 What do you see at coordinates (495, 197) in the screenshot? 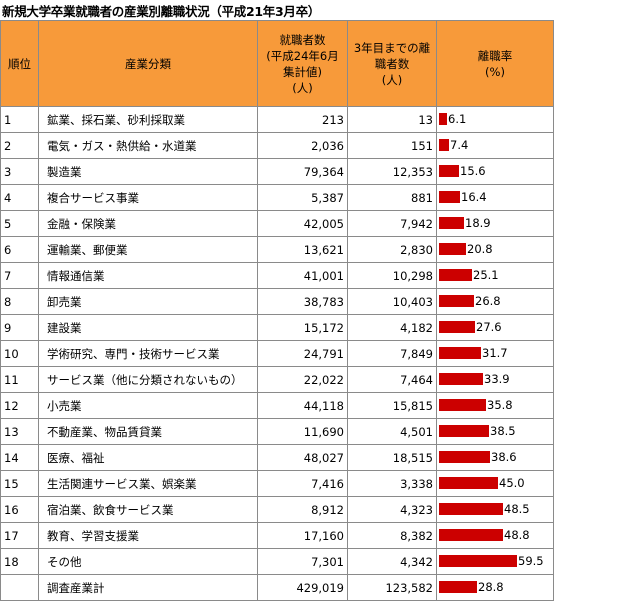
I see `rate-cell: 16.4` at bounding box center [495, 197].